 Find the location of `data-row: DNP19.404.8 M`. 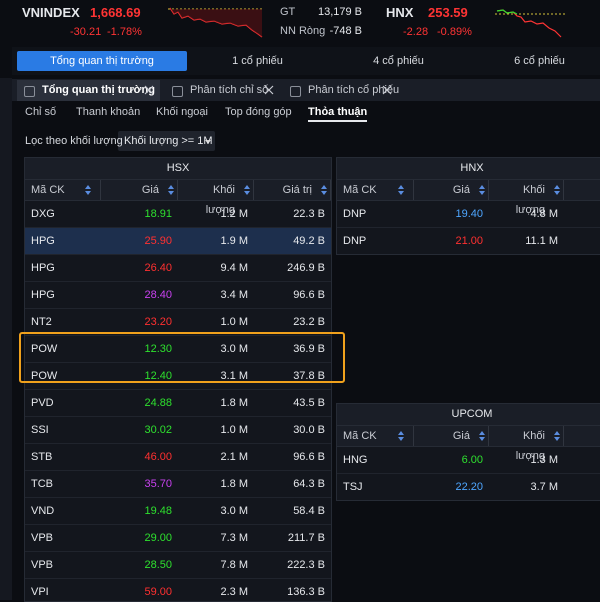

data-row: DNP19.404.8 M is located at coordinates (468, 214).